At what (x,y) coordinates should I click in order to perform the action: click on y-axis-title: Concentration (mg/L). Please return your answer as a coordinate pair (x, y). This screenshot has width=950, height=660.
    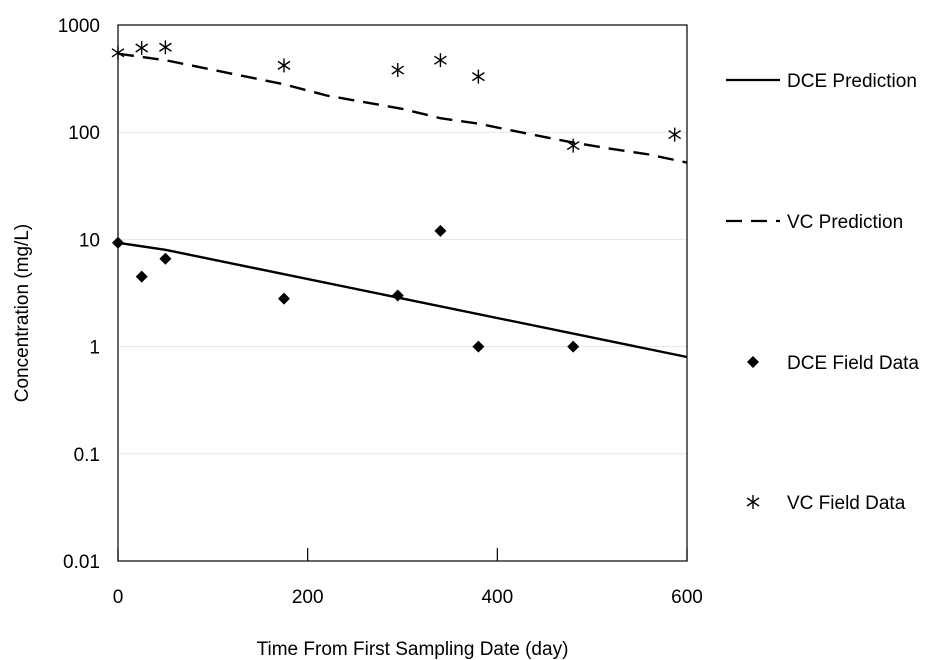
    Looking at the image, I should click on (22, 313).